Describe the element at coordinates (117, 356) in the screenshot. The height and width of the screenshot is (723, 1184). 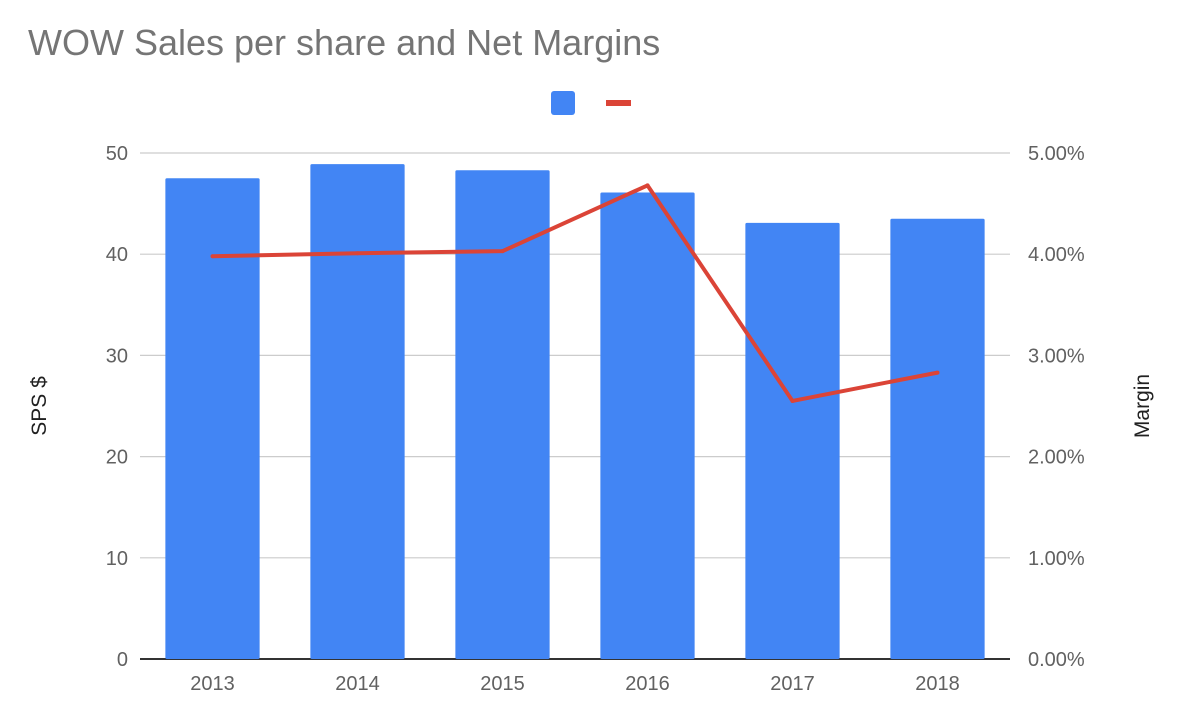
I see `y-tick-label-left: 30` at that location.